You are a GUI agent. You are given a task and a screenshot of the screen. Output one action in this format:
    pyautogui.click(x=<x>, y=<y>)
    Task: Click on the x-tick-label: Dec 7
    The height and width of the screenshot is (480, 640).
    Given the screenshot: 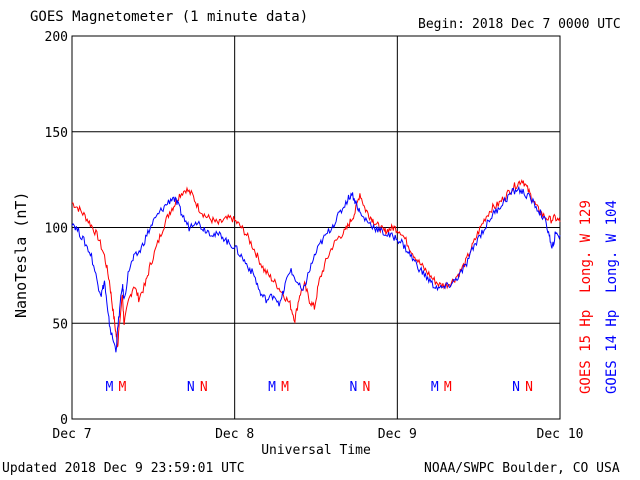 What is the action you would take?
    pyautogui.click(x=71, y=434)
    